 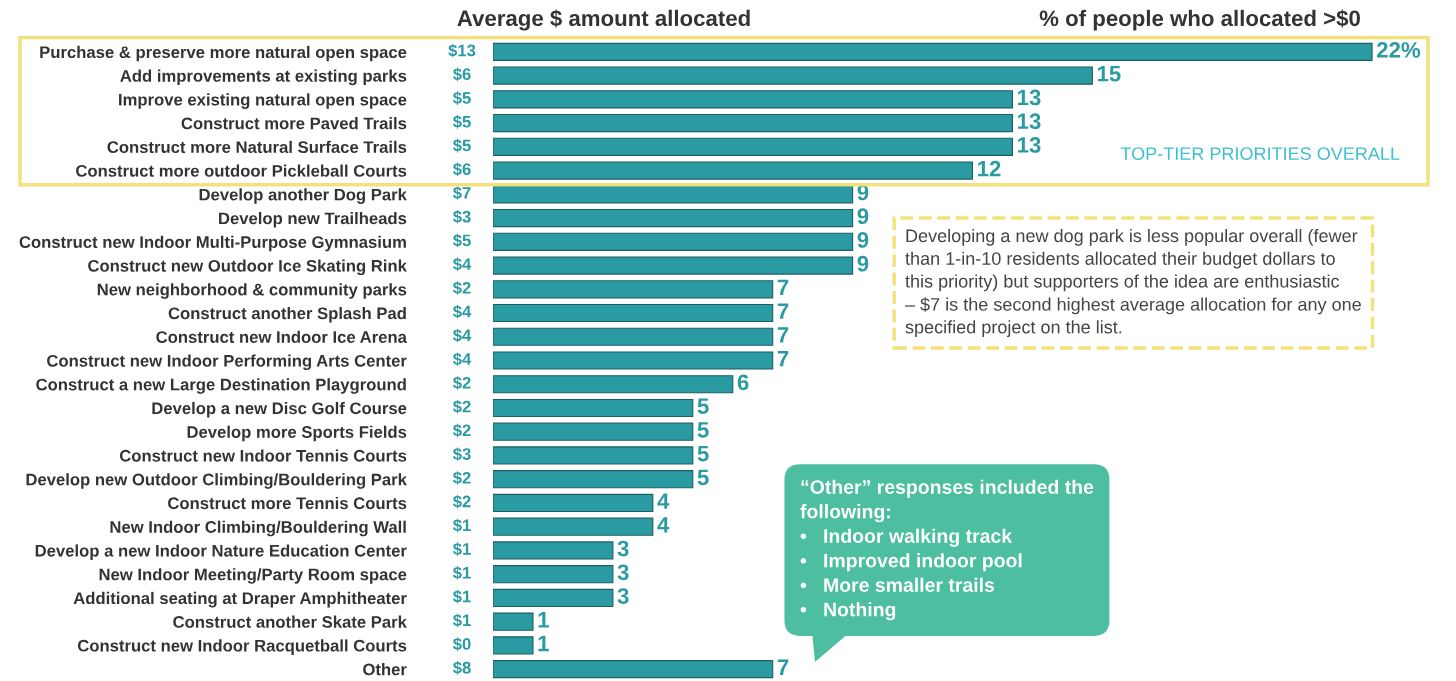 What do you see at coordinates (1260, 153) in the screenshot?
I see `annotation: TOP-TIER PRIORITIES OVERALL` at bounding box center [1260, 153].